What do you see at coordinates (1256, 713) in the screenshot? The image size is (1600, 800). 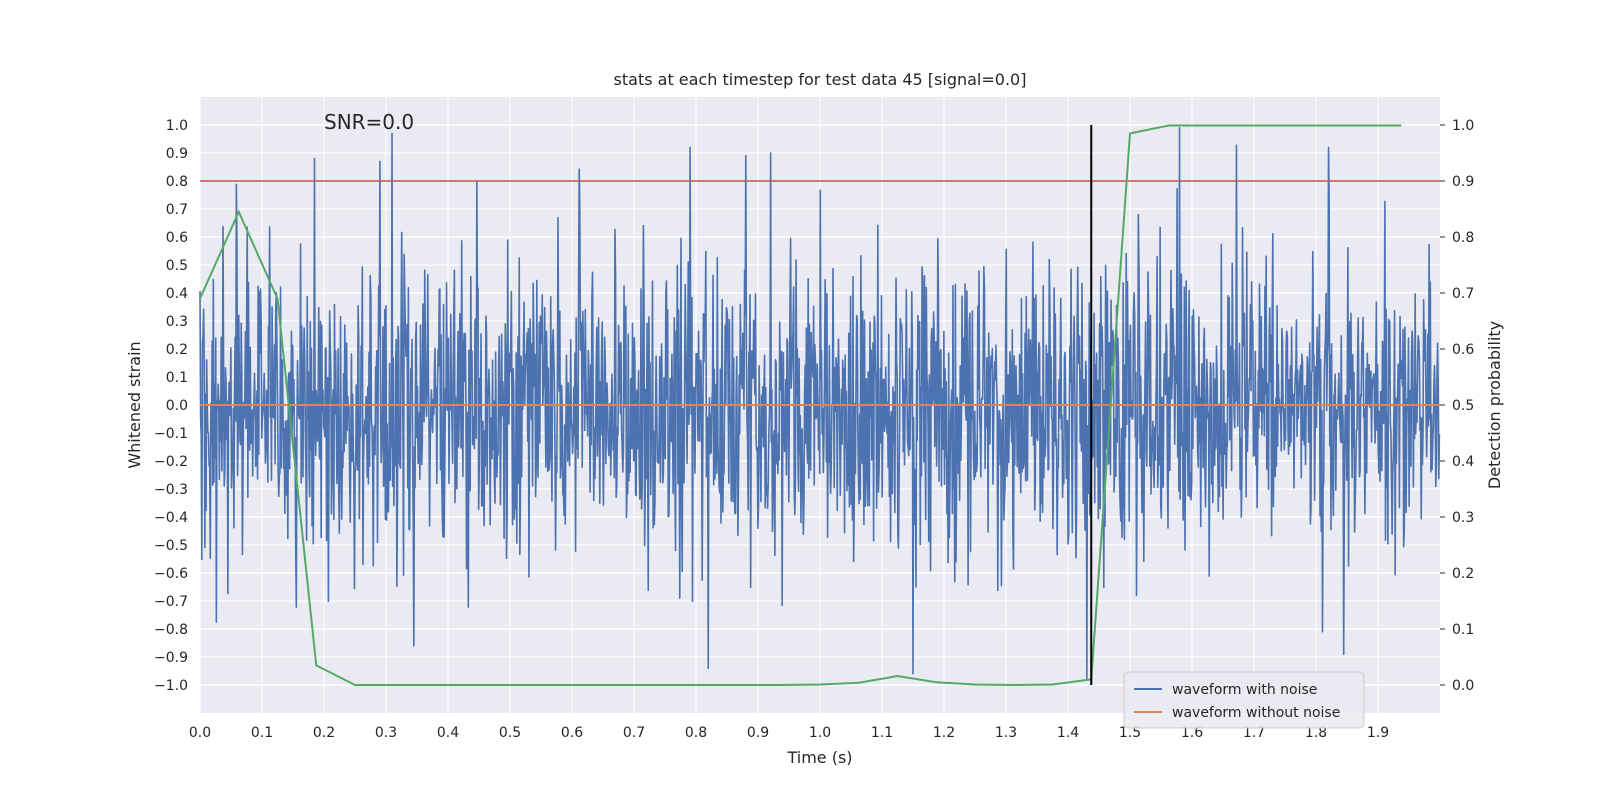 I see `legend-label-clean: waveform without noise` at bounding box center [1256, 713].